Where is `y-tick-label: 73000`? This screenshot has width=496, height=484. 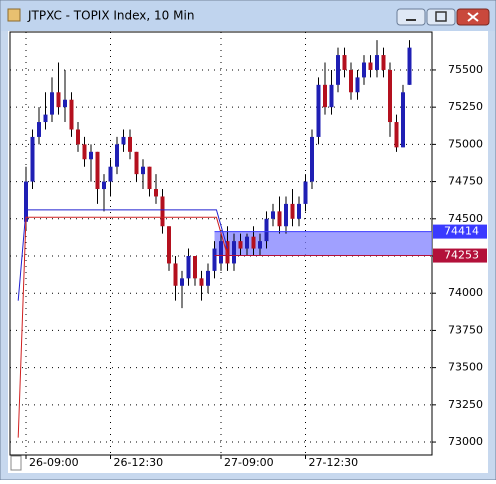 y-tick-label: 73000 is located at coordinates (465, 441).